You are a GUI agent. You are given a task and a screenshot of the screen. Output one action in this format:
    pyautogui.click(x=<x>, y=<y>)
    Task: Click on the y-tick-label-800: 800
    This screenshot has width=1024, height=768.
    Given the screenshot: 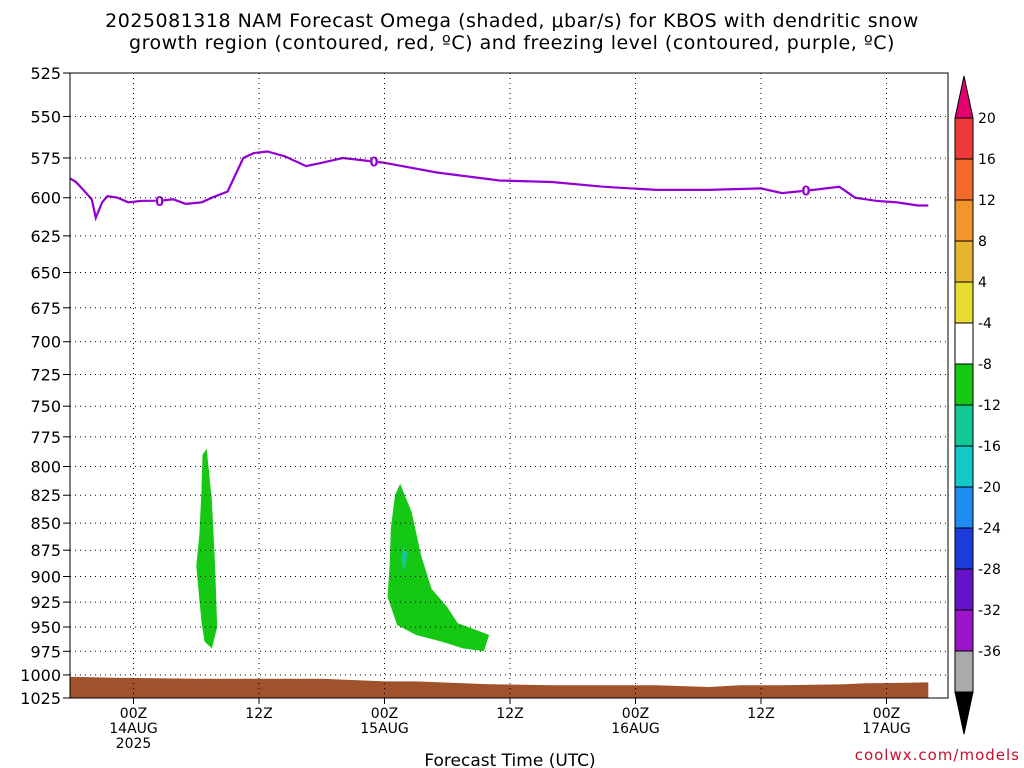 What is the action you would take?
    pyautogui.click(x=45, y=466)
    